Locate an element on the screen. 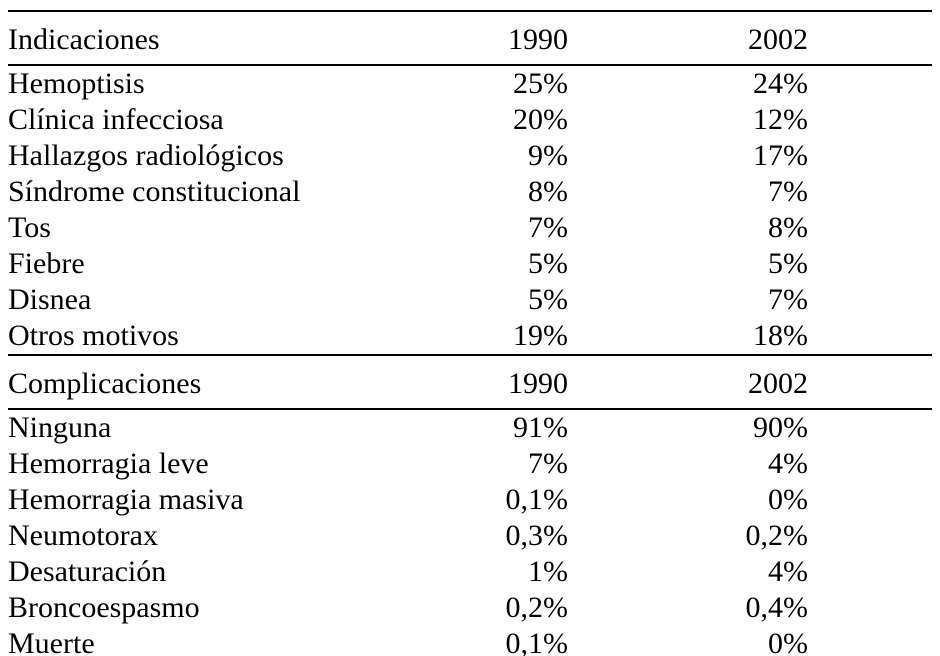 Image resolution: width=940 pixels, height=656 pixels. row-label: Hemorragia masiva is located at coordinates (126, 499).